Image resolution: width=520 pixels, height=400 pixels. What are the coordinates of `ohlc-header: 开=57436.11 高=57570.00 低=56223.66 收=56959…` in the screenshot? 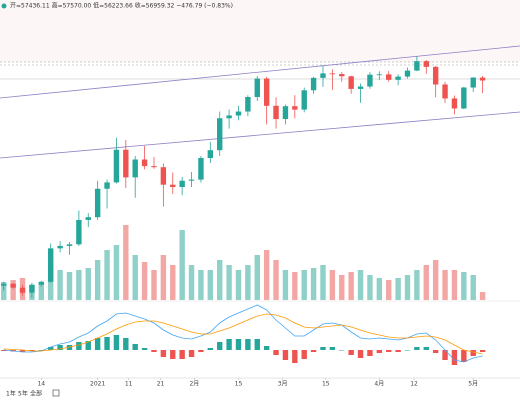 It's located at (121, 6).